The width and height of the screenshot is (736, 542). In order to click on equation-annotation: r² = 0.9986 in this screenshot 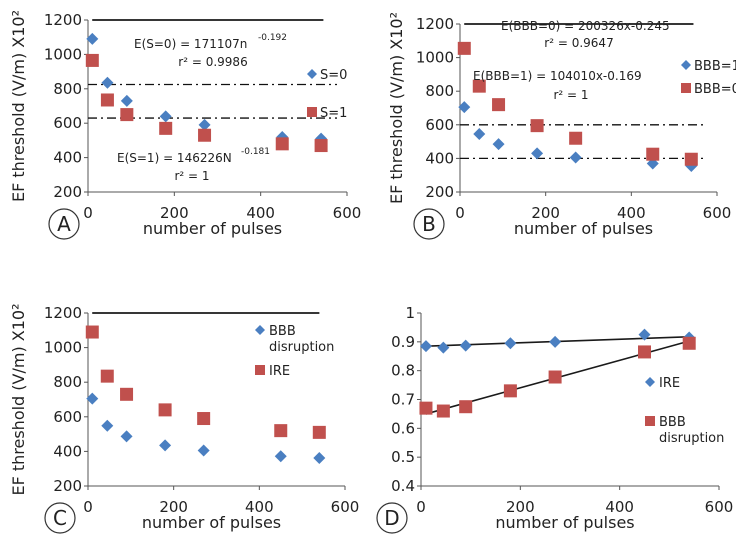, I will do `click(212, 62)`.